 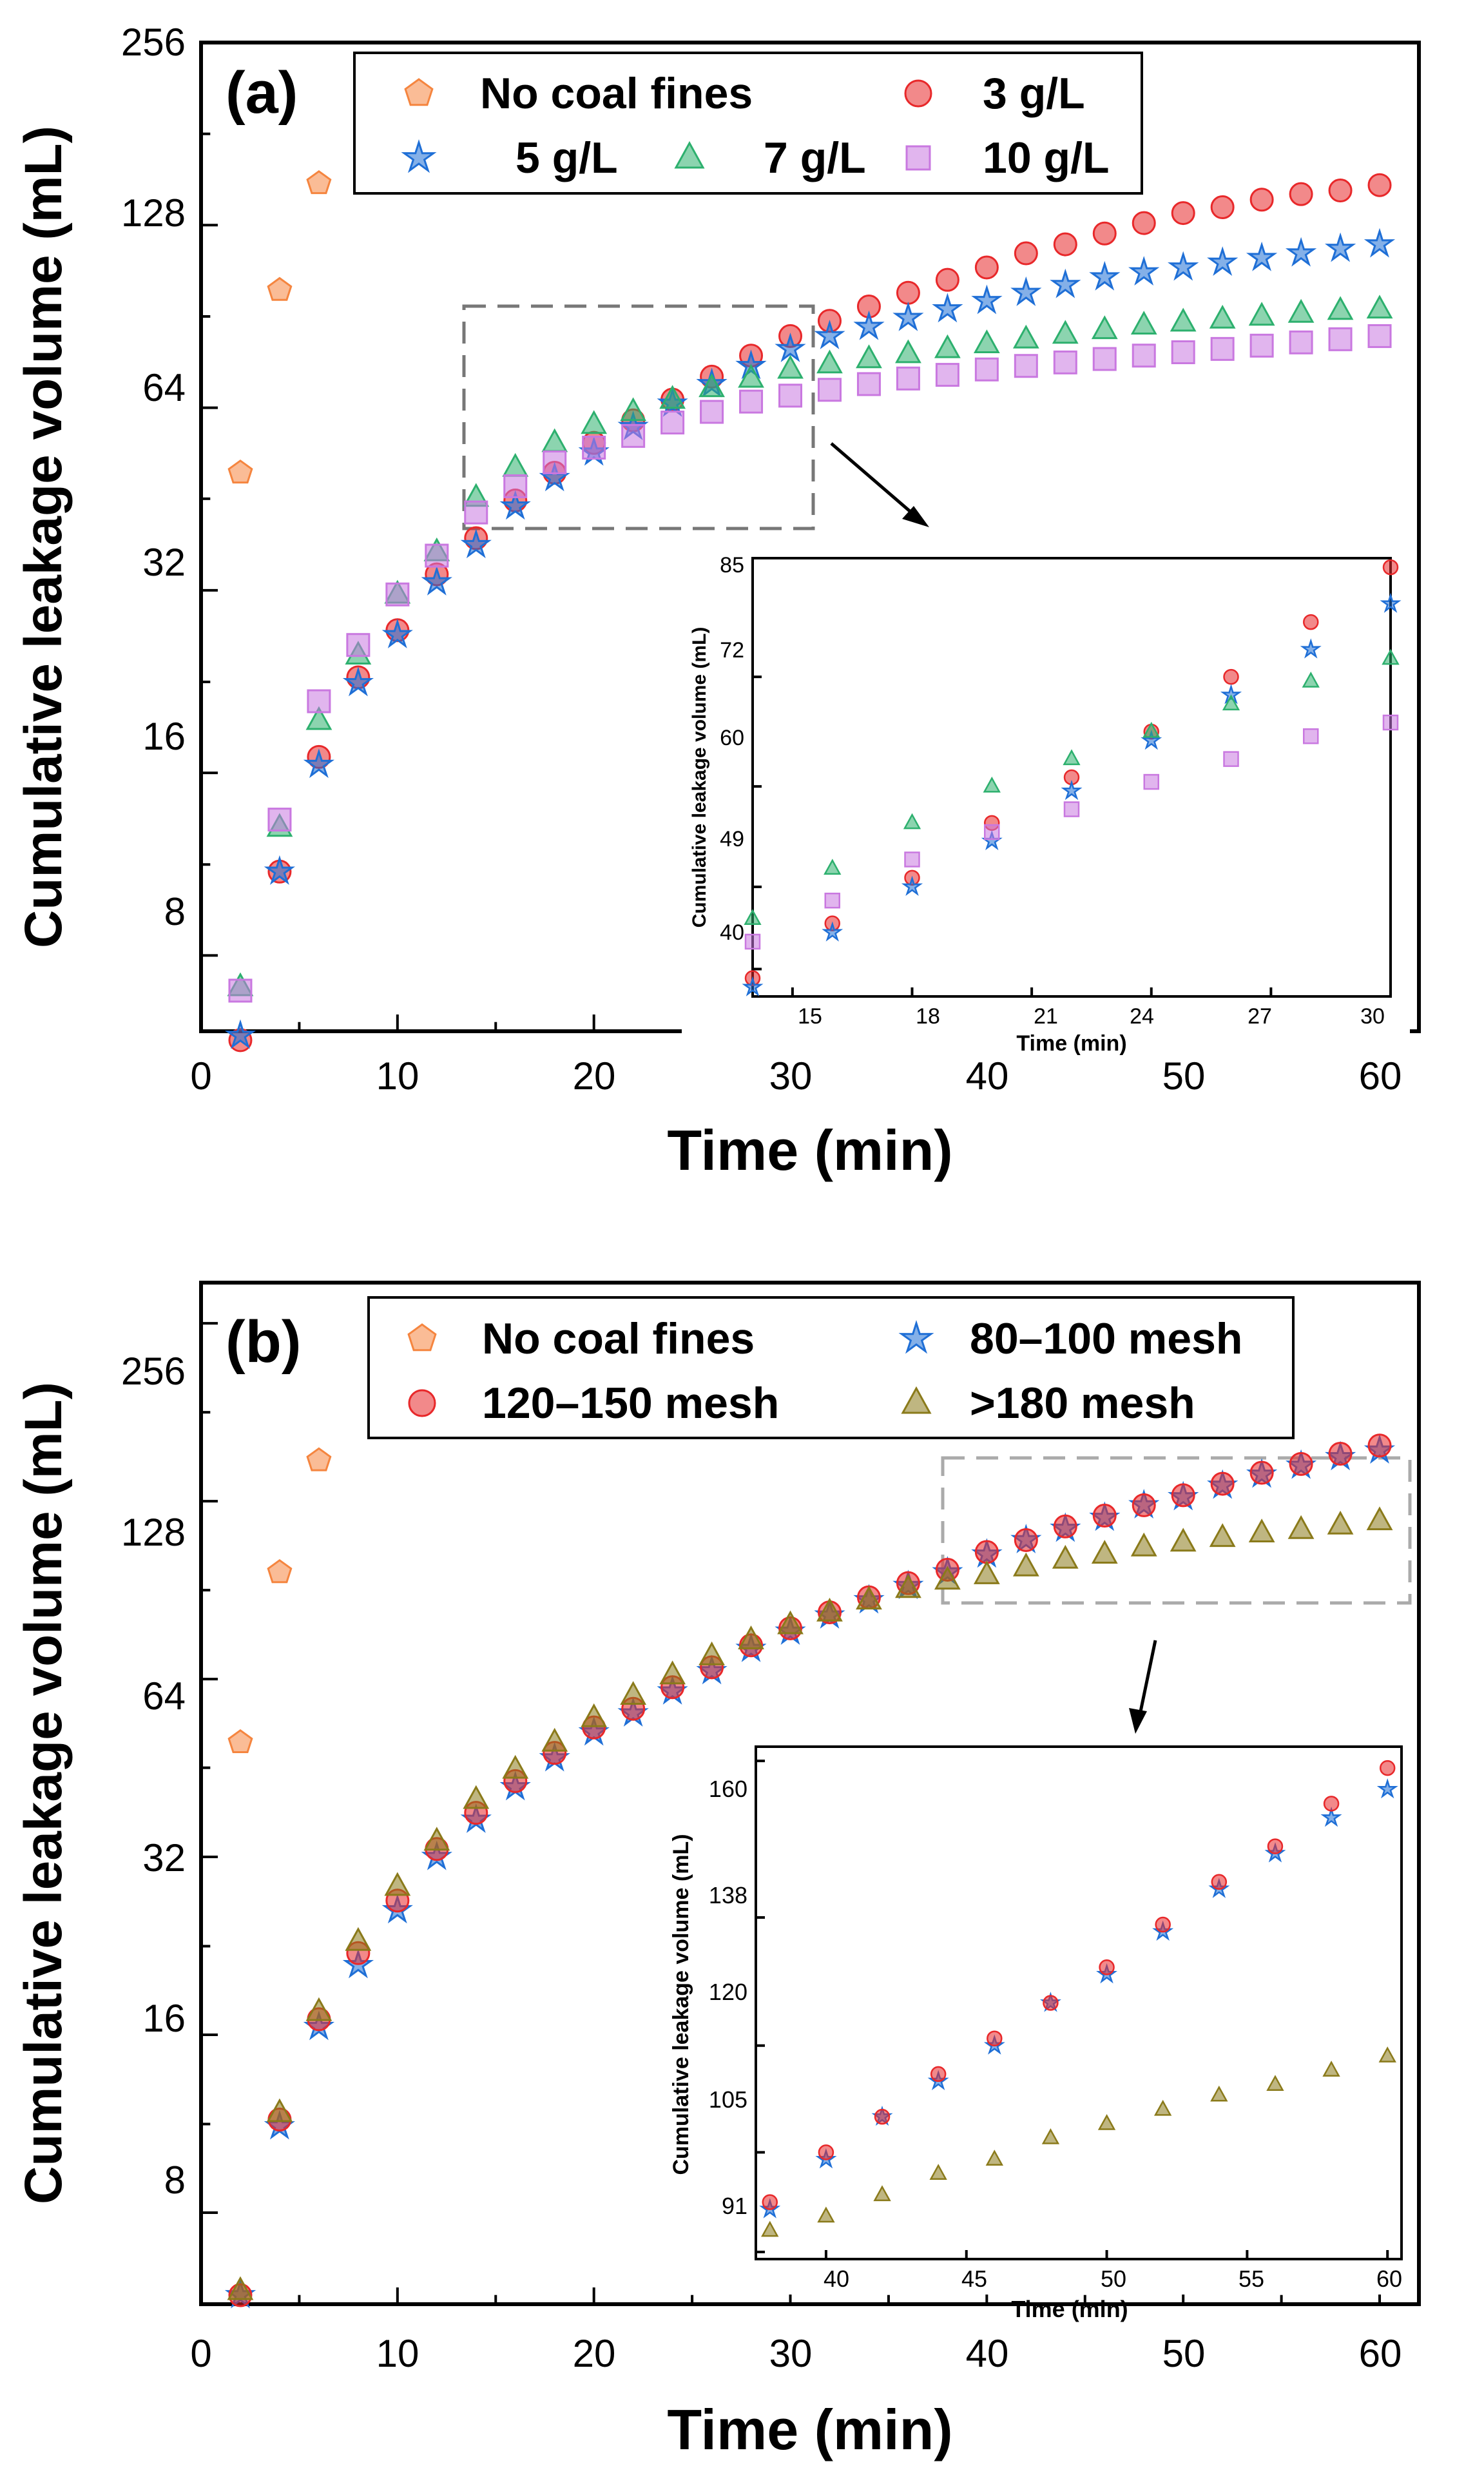 What do you see at coordinates (164, 387) in the screenshot?
I see `y-tick-label: 64` at bounding box center [164, 387].